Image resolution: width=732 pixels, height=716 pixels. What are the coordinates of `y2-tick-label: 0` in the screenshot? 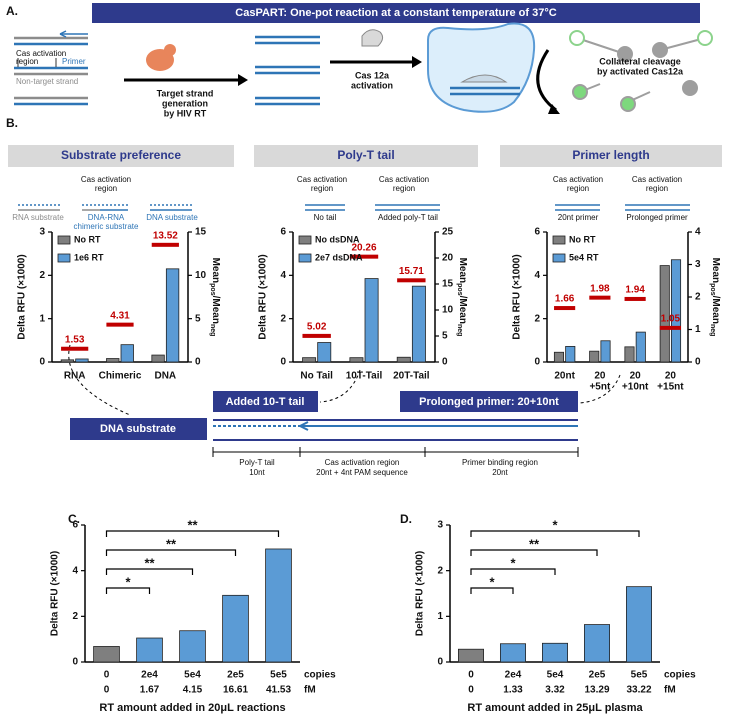 It's located at (445, 362).